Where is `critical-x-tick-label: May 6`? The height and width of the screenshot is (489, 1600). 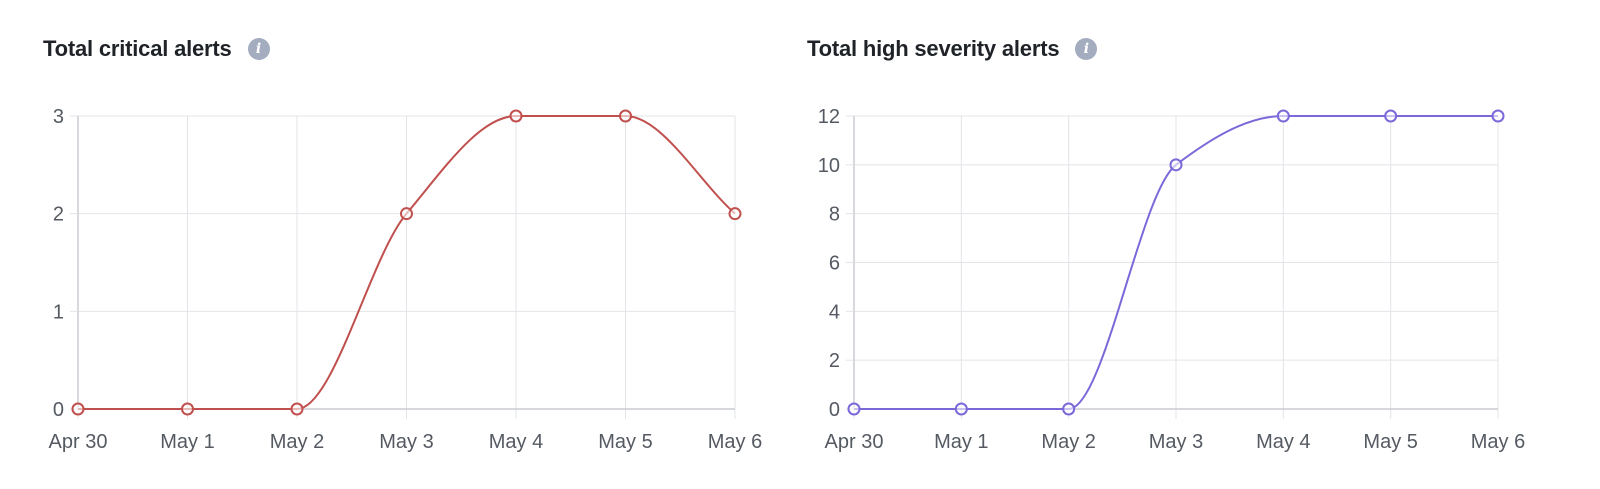 critical-x-tick-label: May 6 is located at coordinates (735, 442).